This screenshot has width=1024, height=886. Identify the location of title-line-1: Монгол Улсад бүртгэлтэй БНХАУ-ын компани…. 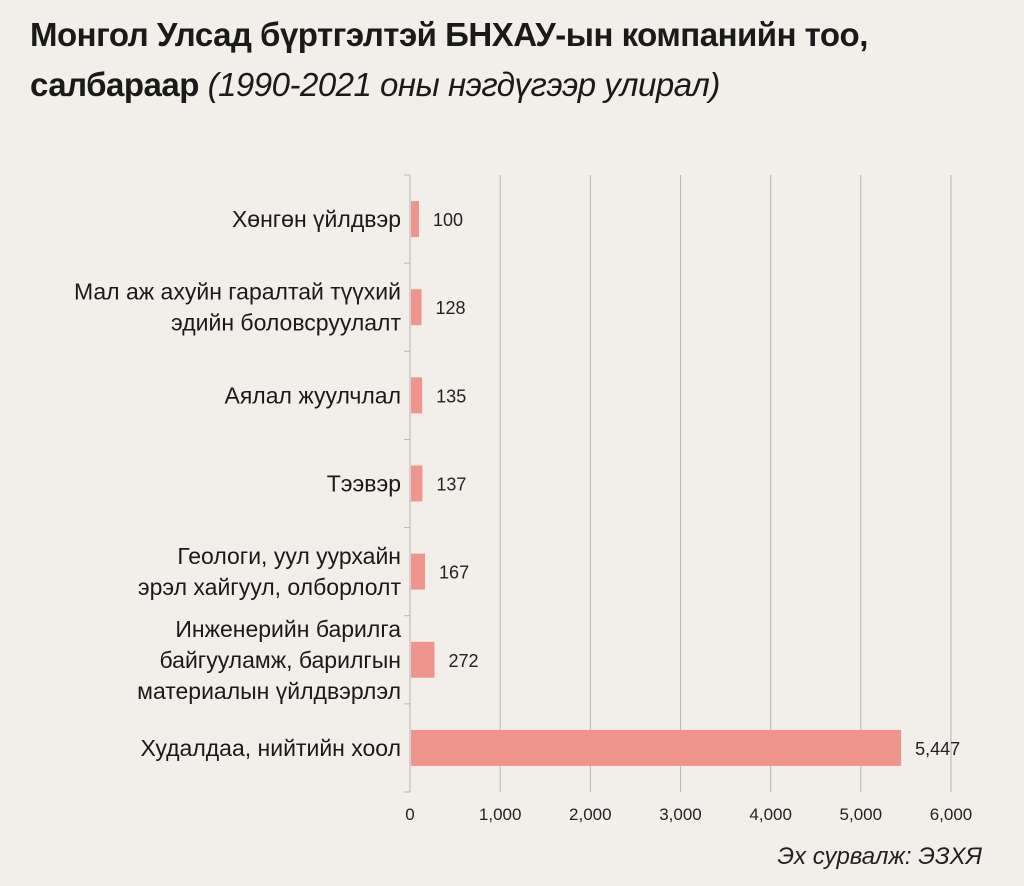
(449, 34).